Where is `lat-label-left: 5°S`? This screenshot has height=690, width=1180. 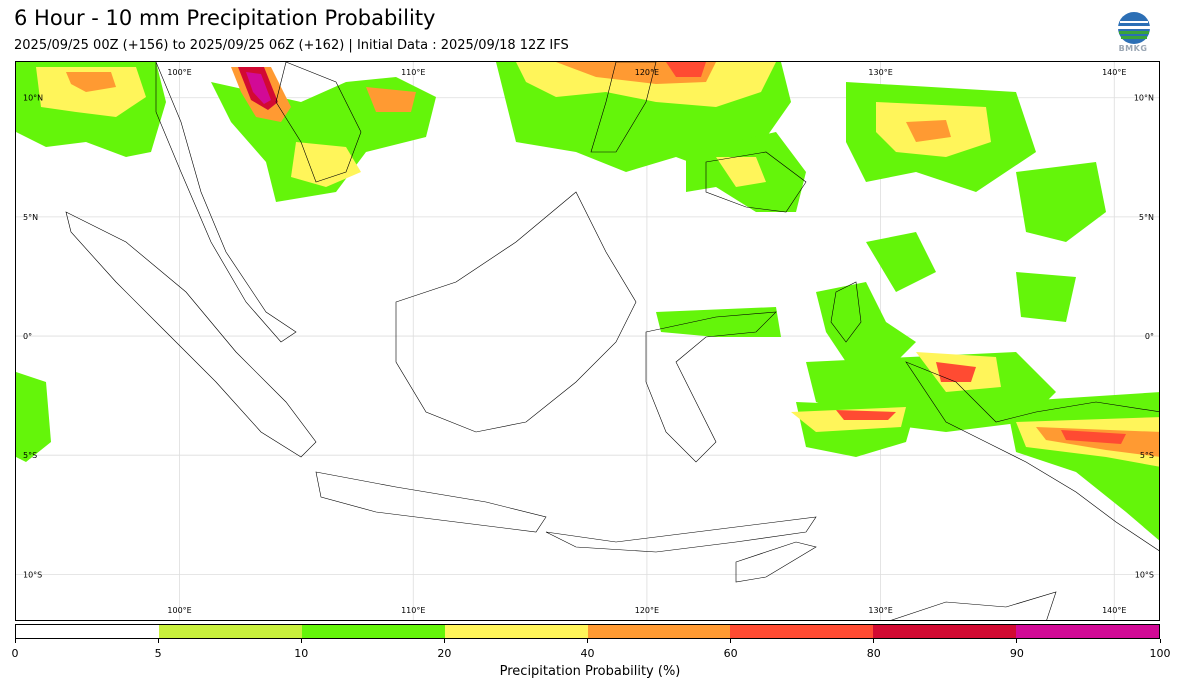
lat-label-left: 5°S is located at coordinates (30, 455).